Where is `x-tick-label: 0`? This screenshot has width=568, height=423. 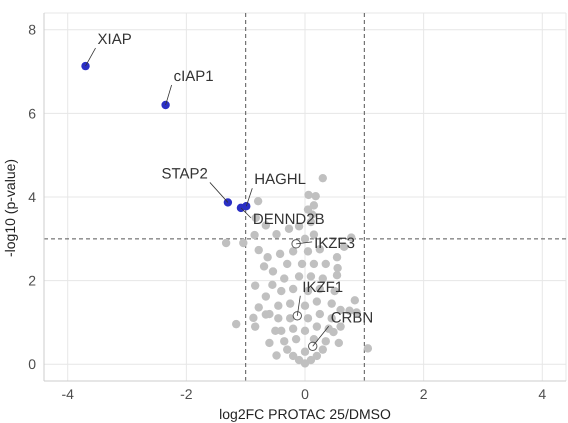
x-tick-label: 0 is located at coordinates (305, 394).